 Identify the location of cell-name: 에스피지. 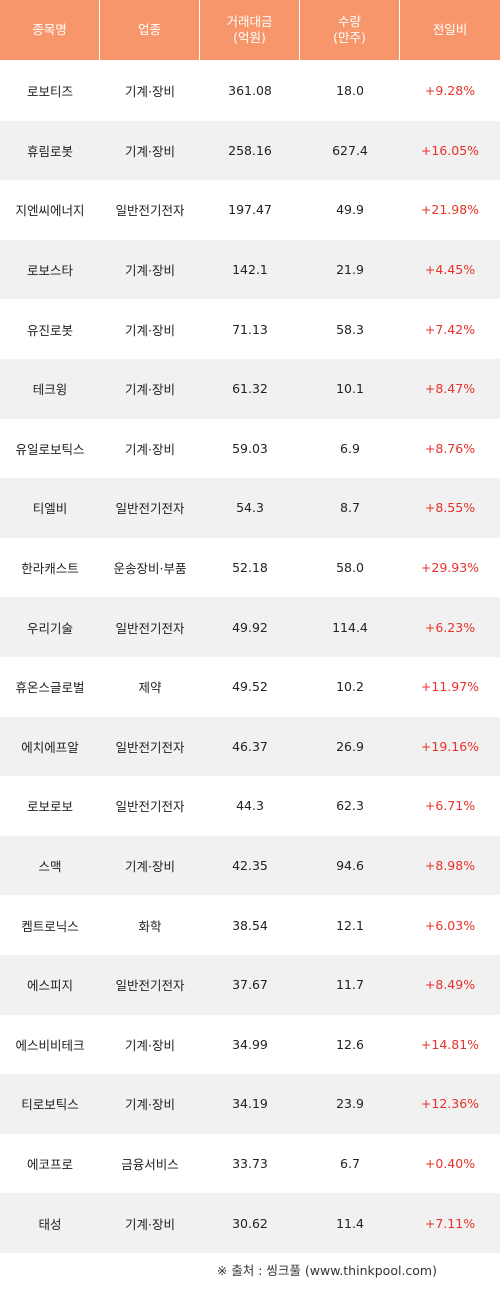
(49, 986).